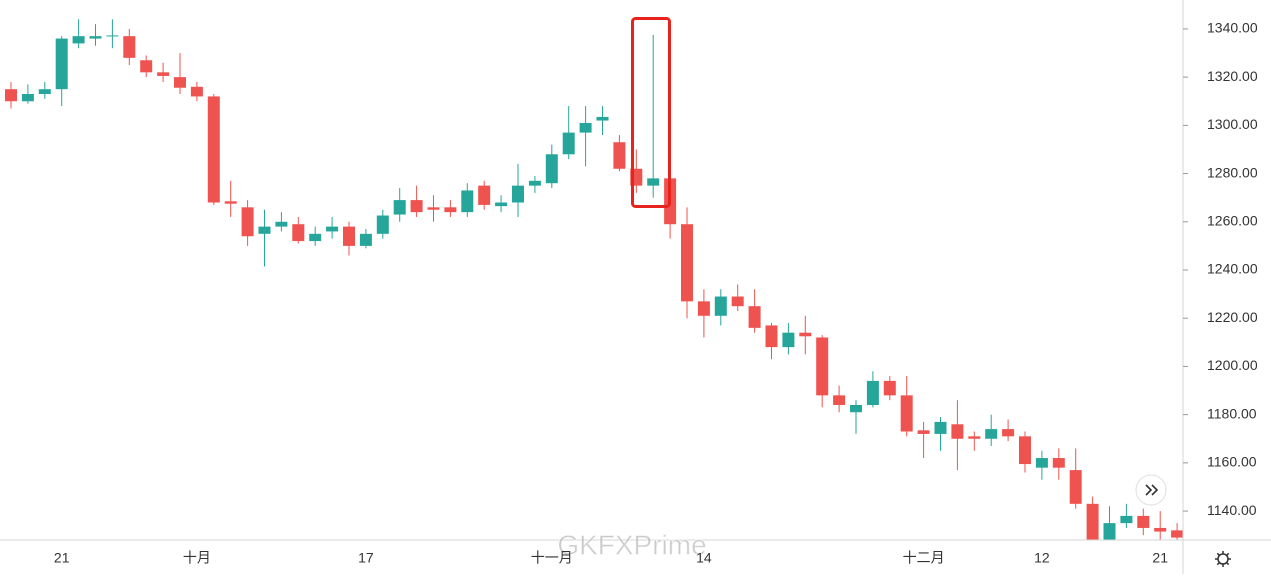 The height and width of the screenshot is (579, 1271). What do you see at coordinates (1152, 490) in the screenshot?
I see `scroll-icon` at bounding box center [1152, 490].